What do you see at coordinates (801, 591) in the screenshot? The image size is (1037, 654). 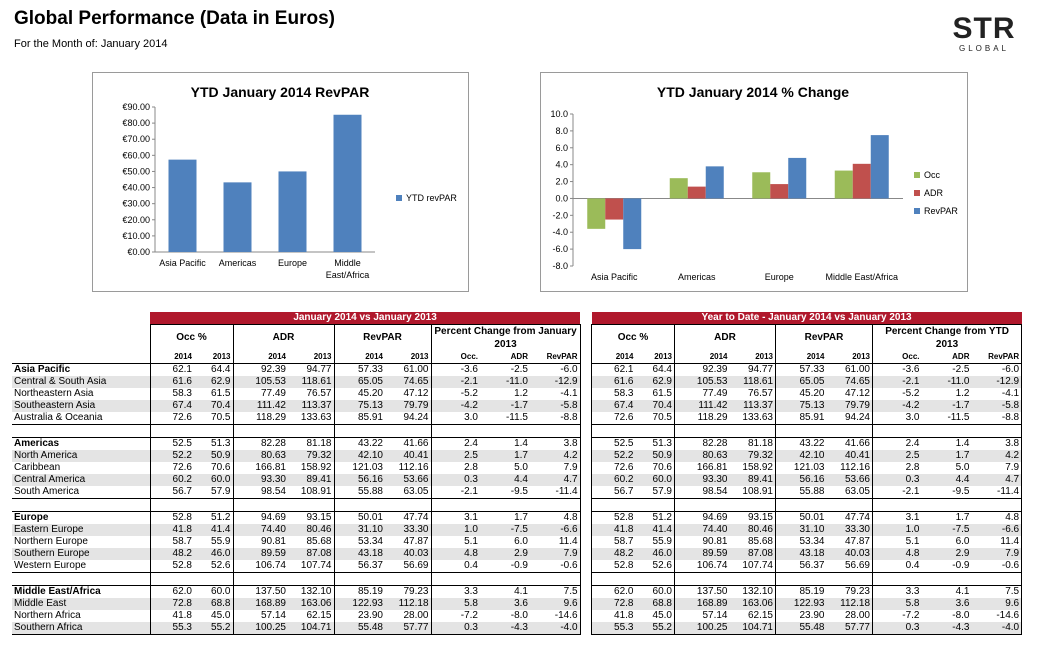 I see `data-cell: 85.19` at bounding box center [801, 591].